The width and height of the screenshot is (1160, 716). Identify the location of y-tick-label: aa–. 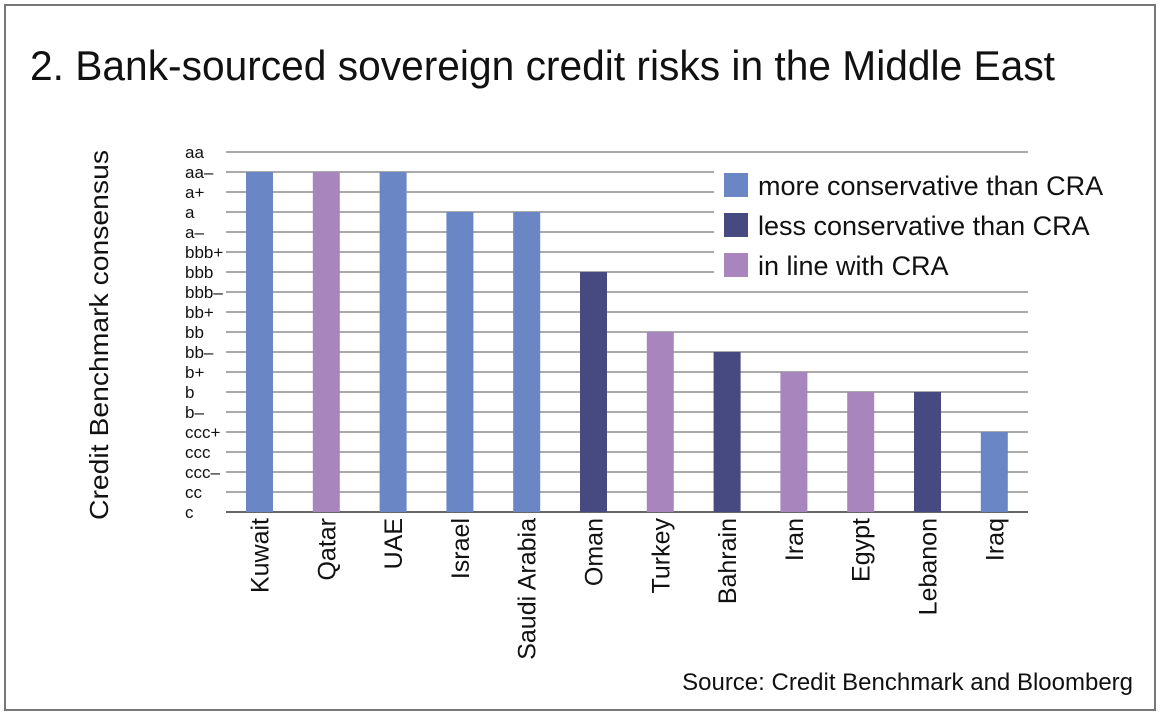
(199, 172).